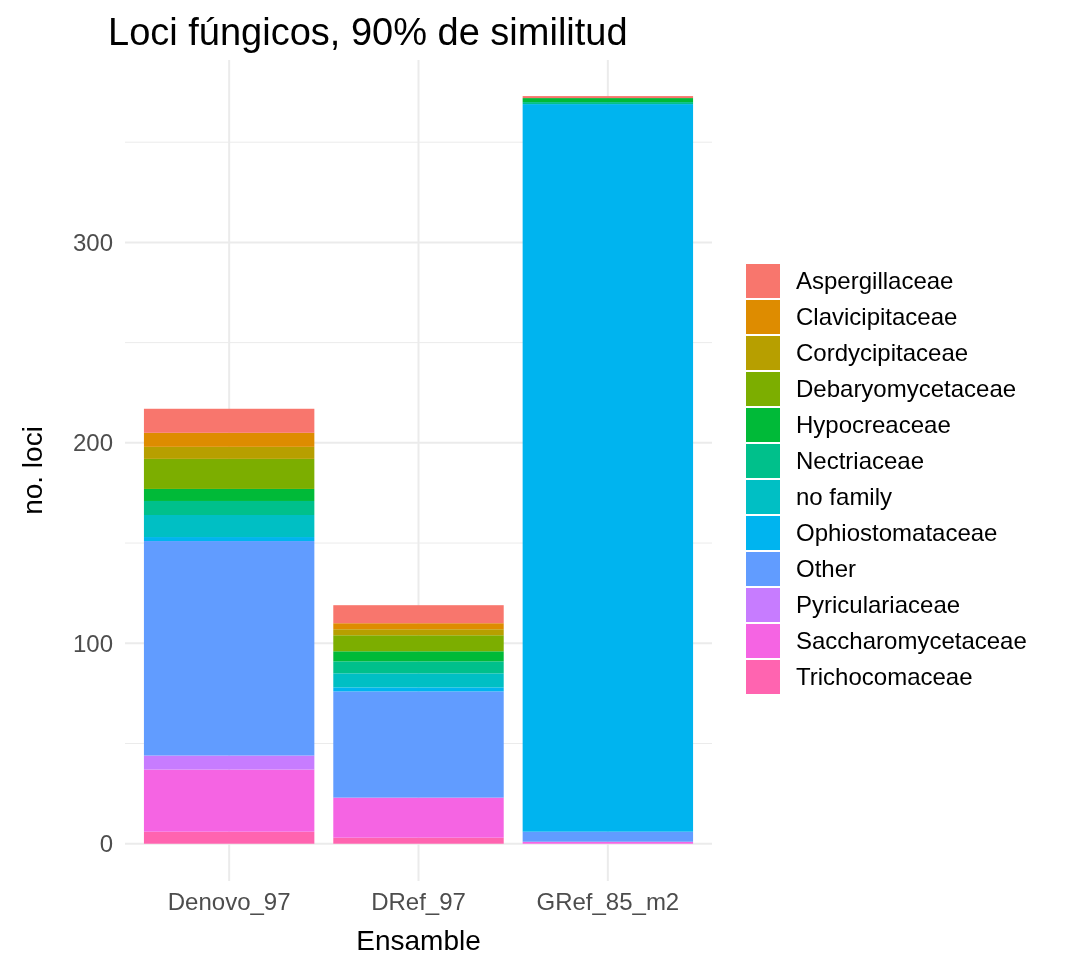 This screenshot has width=1084, height=967. I want to click on legend-label: Cordycipitaceae, so click(882, 353).